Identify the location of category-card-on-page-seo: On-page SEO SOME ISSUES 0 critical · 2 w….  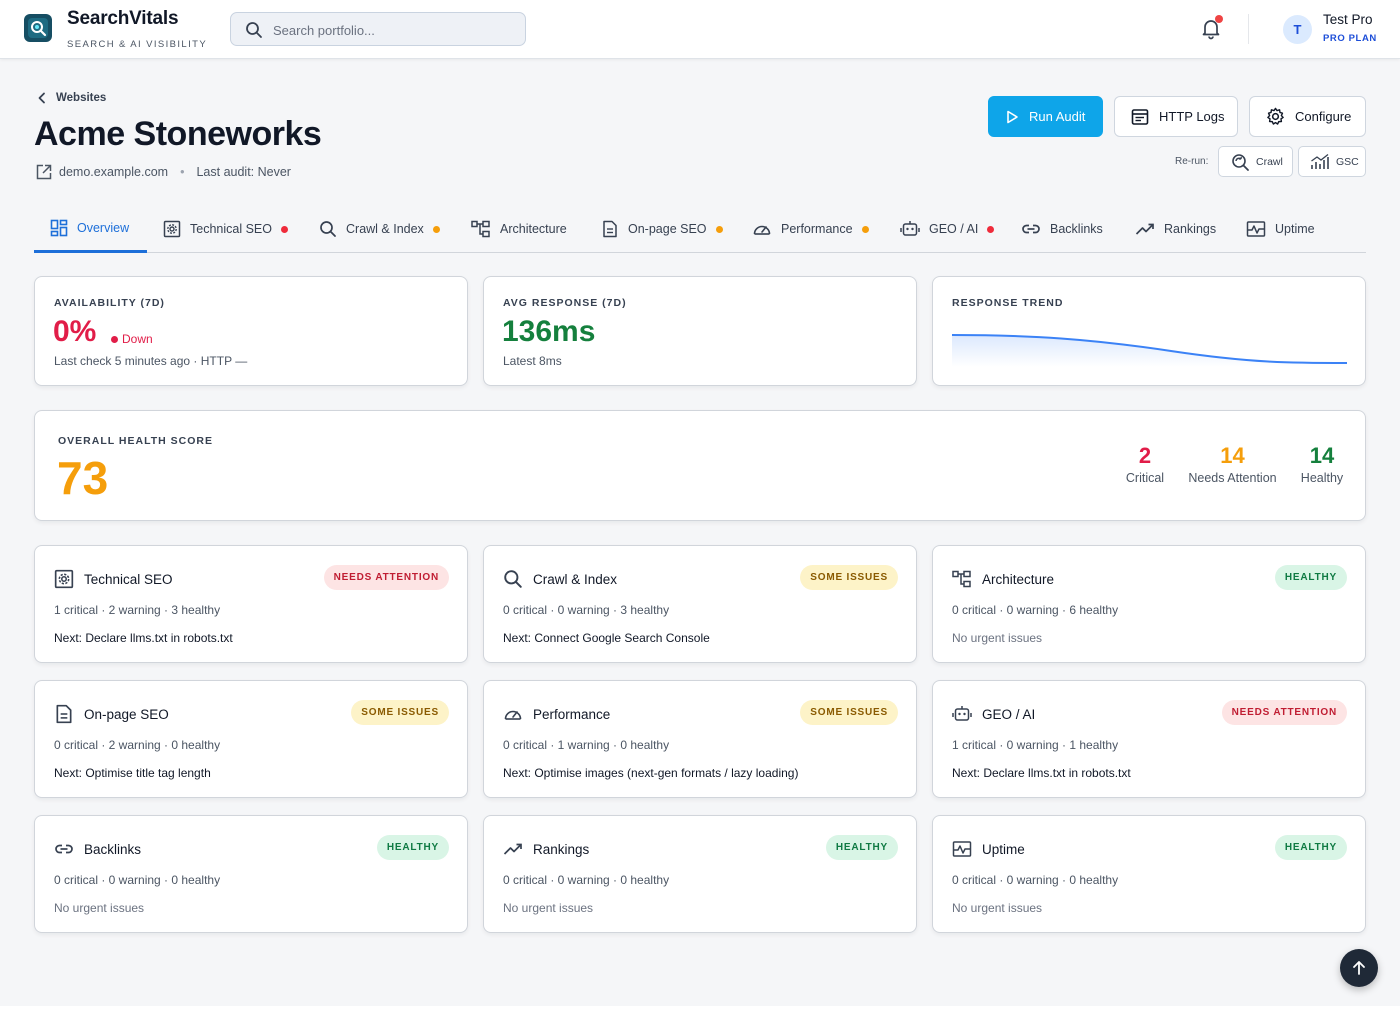
(251, 739).